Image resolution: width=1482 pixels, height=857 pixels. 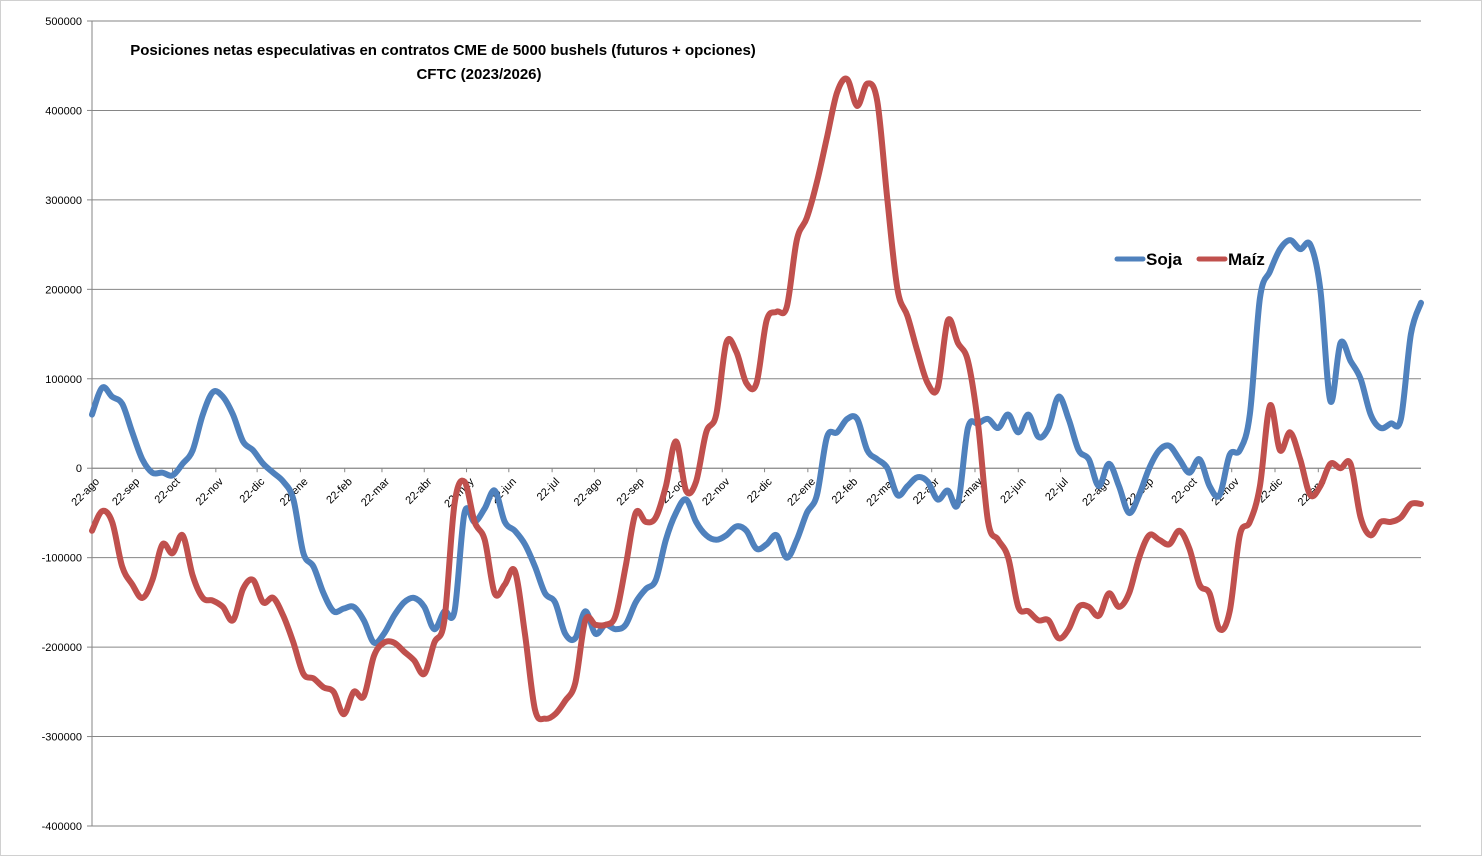 I want to click on y-tick-label: 500000, so click(x=63, y=22).